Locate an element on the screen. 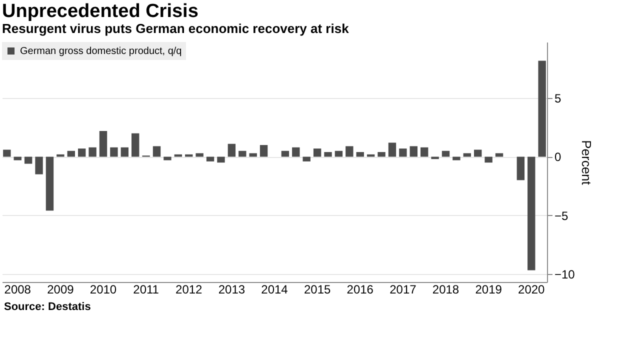 This screenshot has width=620, height=348. x-tick-label: 2008 is located at coordinates (18, 289).